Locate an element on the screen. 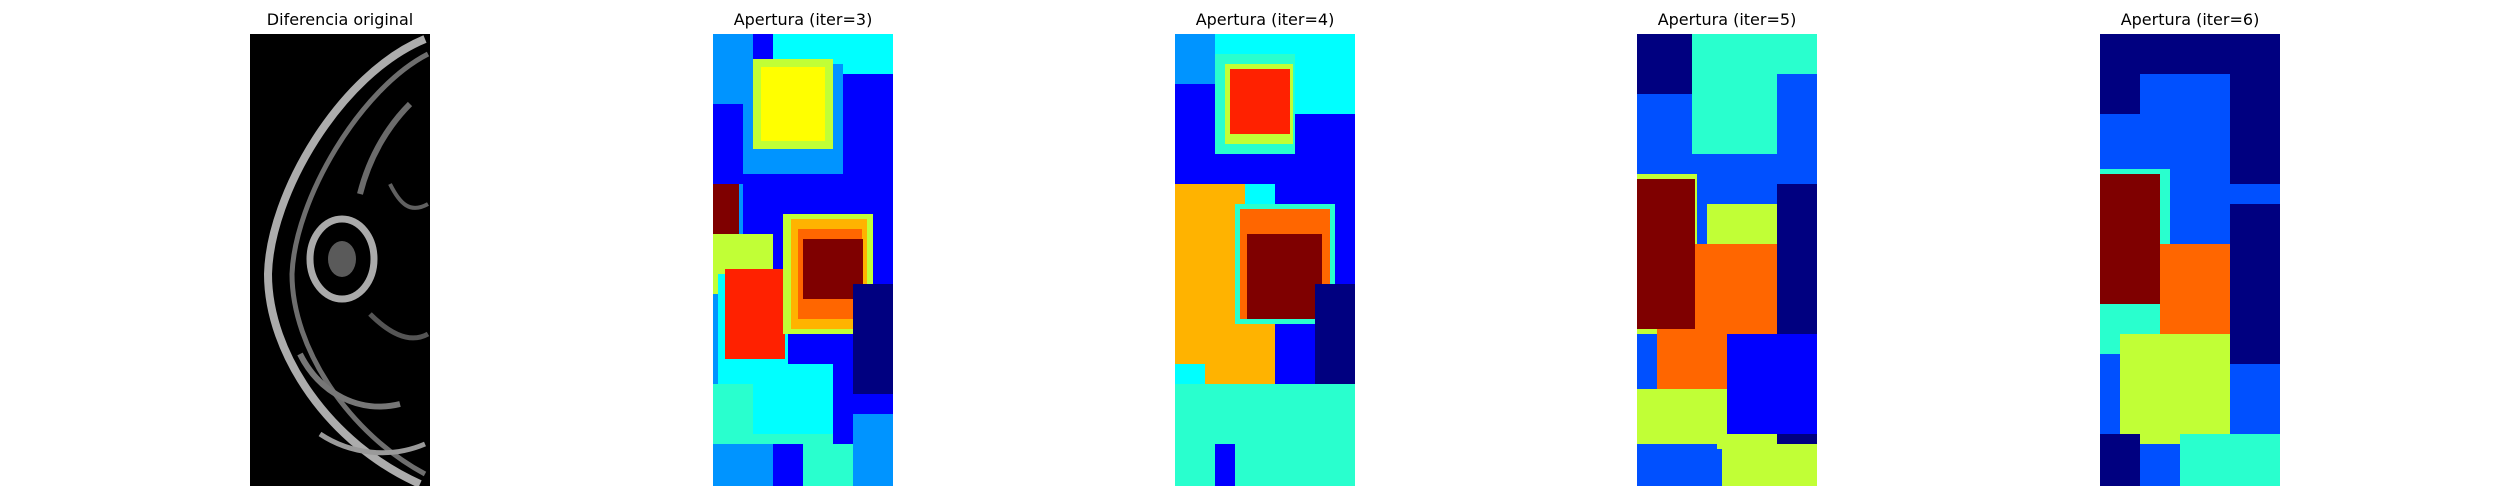 This screenshot has width=2500, height=500. opening-iter-3-image is located at coordinates (803, 260).